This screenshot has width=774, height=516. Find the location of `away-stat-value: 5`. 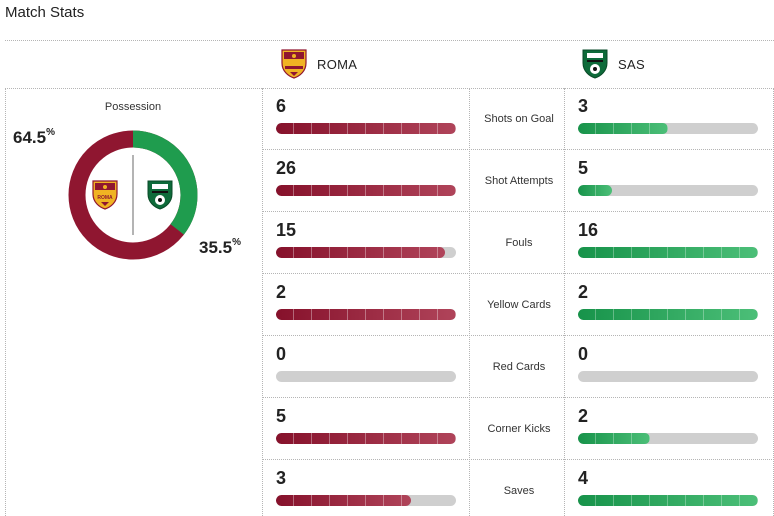

away-stat-value: 5 is located at coordinates (583, 168).